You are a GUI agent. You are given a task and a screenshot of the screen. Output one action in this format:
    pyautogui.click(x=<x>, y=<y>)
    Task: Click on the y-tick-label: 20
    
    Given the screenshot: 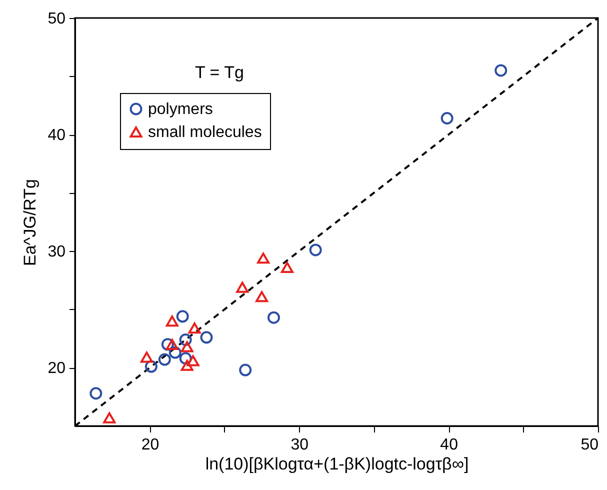 What is the action you would take?
    pyautogui.click(x=57, y=369)
    